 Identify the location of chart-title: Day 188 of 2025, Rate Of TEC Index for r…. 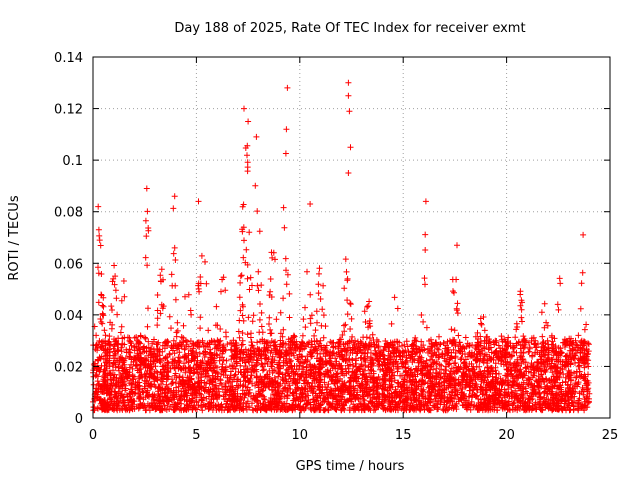
(349, 28).